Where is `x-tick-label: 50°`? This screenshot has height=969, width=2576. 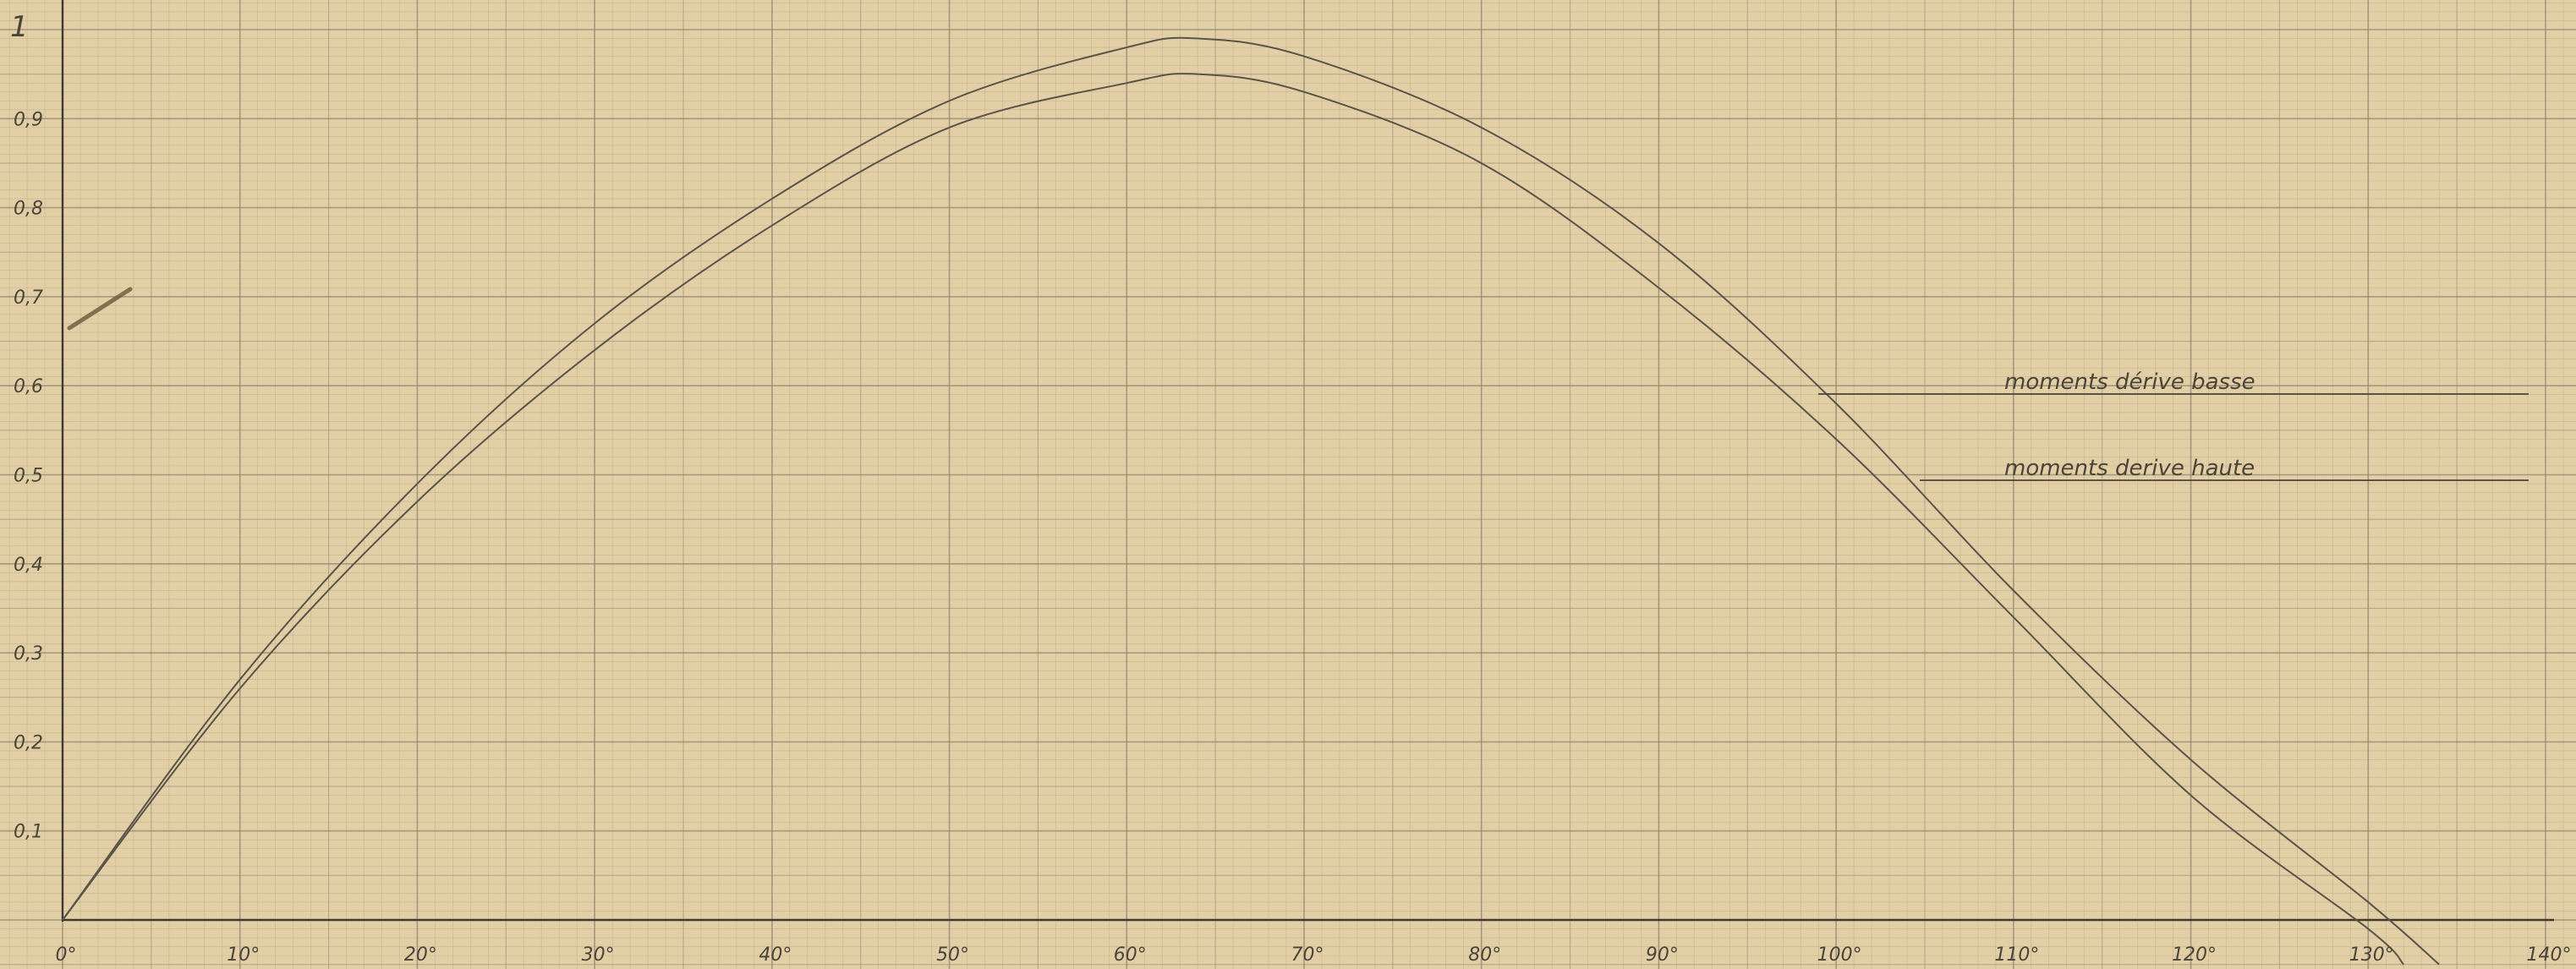
x-tick-label: 50° is located at coordinates (952, 955).